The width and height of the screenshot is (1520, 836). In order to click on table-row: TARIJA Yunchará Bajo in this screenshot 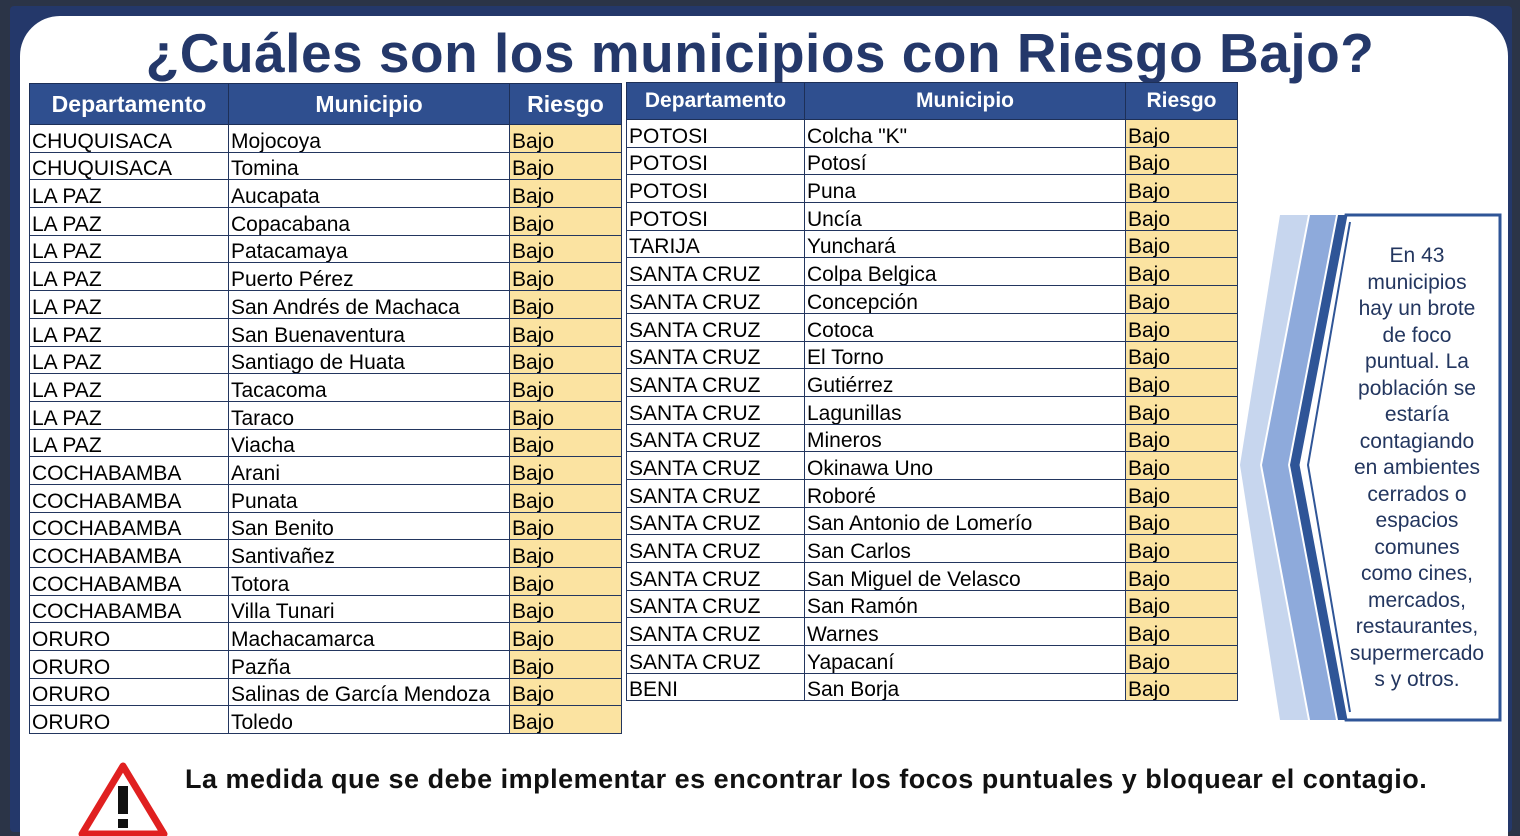, I will do `click(932, 244)`.